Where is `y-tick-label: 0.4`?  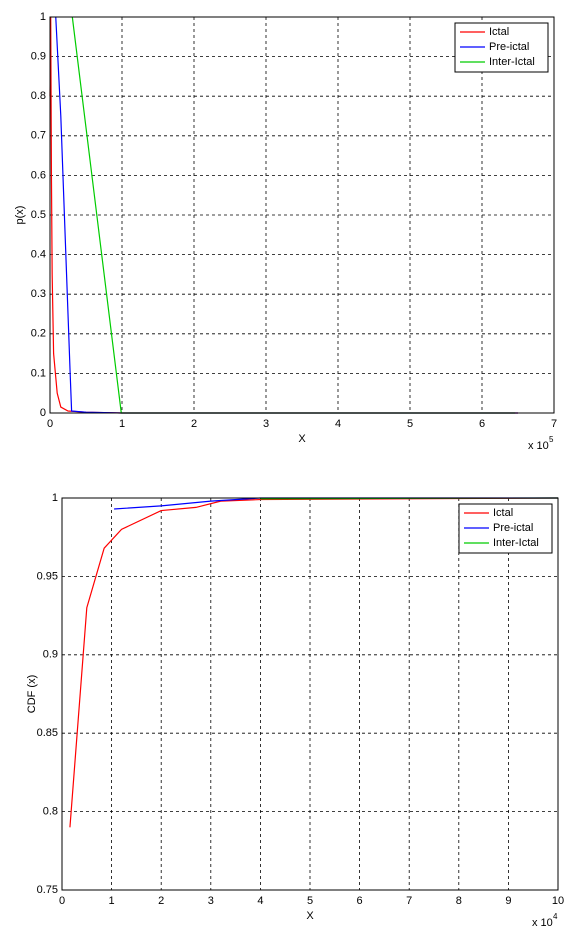
y-tick-label: 0.4 is located at coordinates (38, 255).